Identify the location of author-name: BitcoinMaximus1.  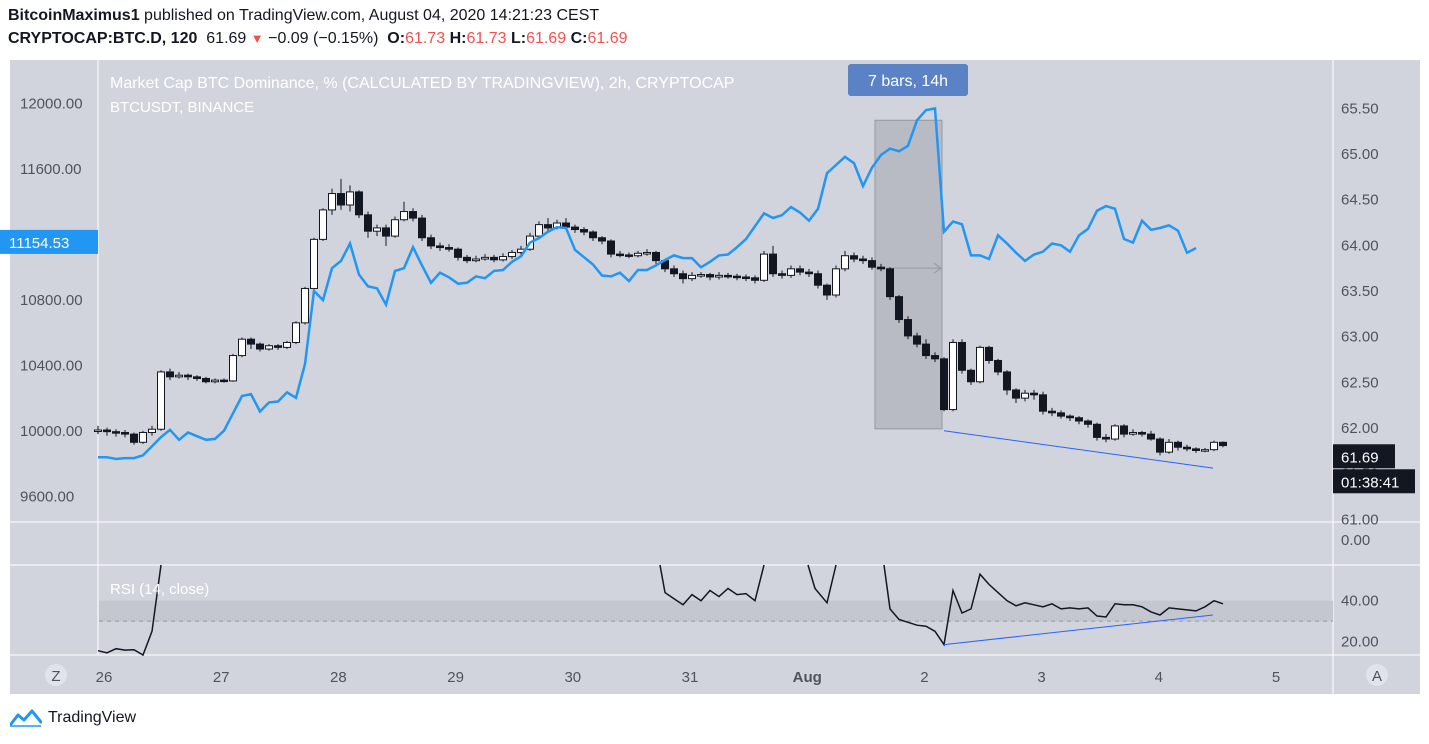
(74, 15).